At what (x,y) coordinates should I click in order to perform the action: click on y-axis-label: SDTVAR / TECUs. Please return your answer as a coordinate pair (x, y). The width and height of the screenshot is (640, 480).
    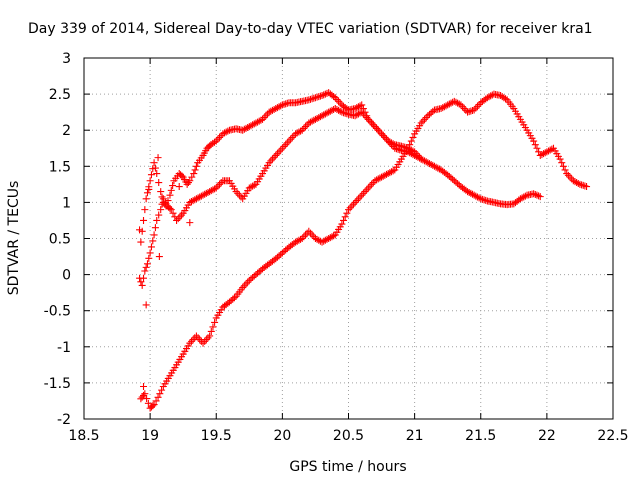
    Looking at the image, I should click on (14, 238).